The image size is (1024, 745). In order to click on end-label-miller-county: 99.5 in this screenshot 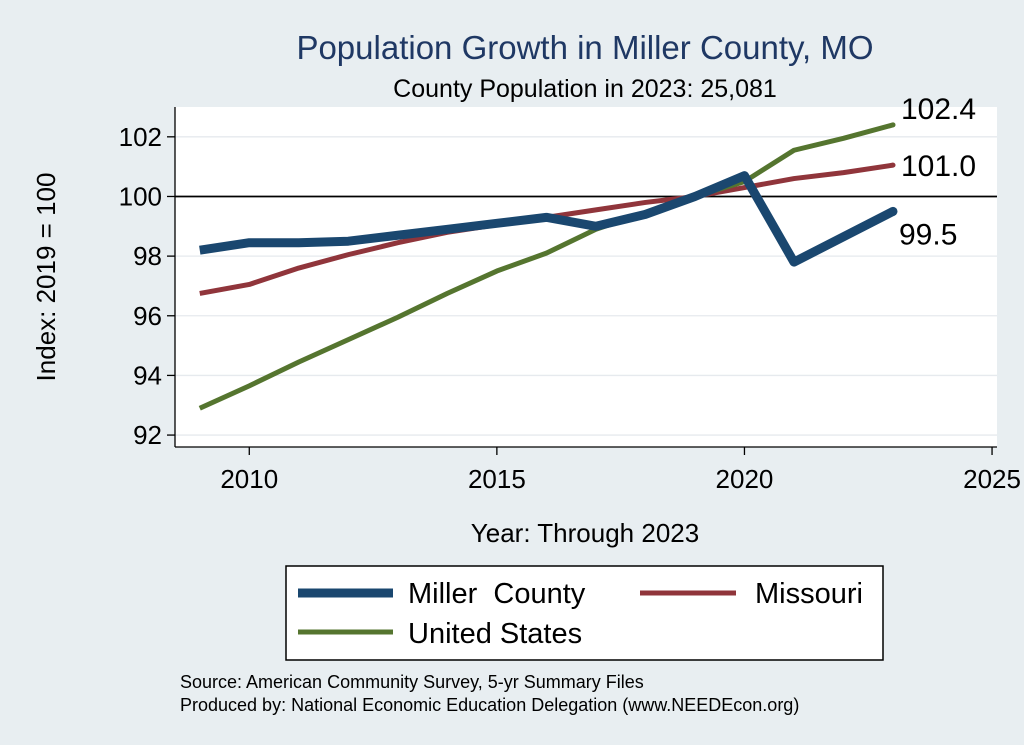, I will do `click(928, 234)`.